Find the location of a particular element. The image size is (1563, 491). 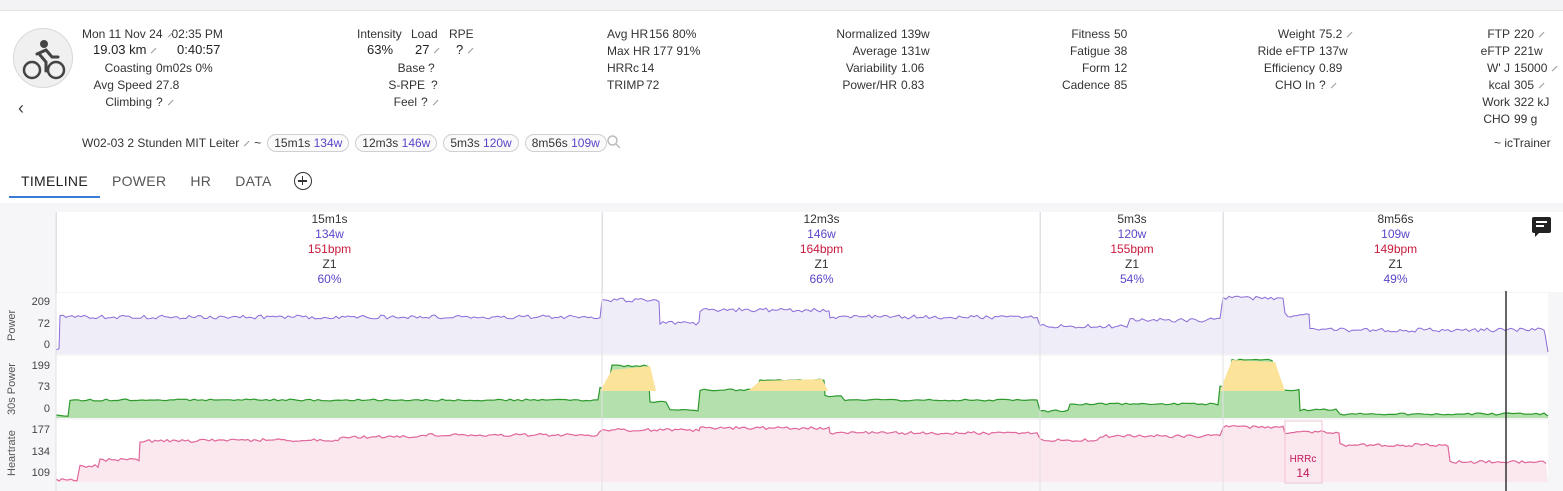

activity-type-avatar is located at coordinates (43, 58).